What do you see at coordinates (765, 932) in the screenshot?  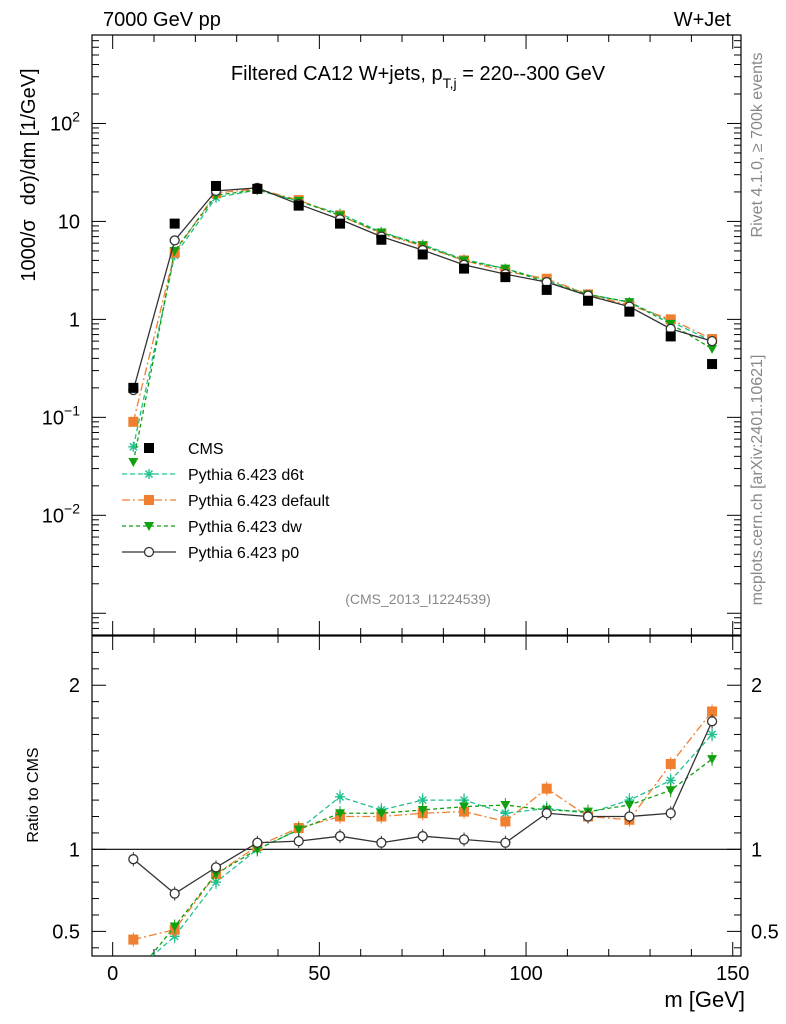 I see `ratio-tick-label: 0.5` at bounding box center [765, 932].